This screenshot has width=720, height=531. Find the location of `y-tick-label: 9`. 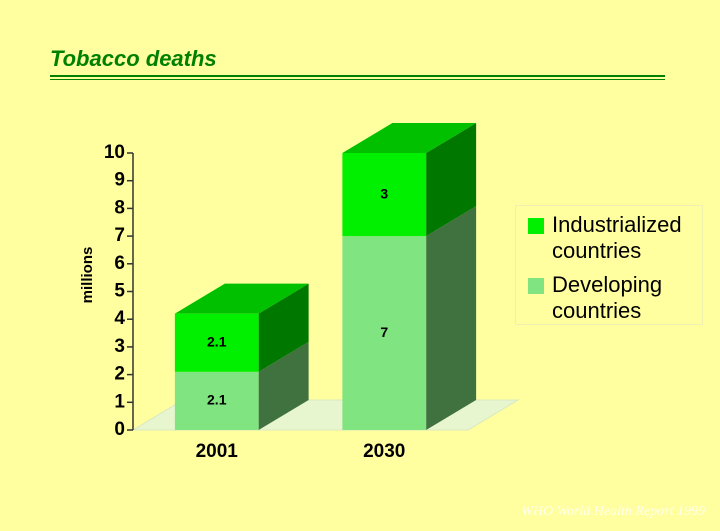

y-tick-label: 9 is located at coordinates (119, 180).